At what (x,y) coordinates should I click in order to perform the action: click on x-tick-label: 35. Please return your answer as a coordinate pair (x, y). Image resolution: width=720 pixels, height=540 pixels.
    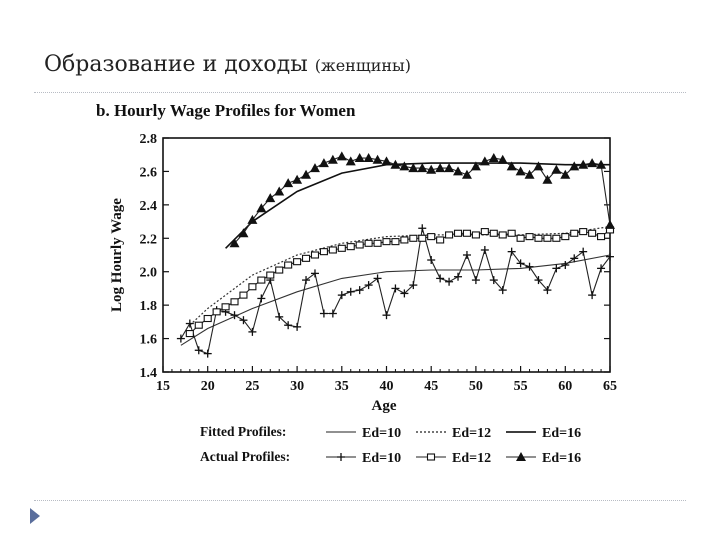
    Looking at the image, I should click on (342, 386).